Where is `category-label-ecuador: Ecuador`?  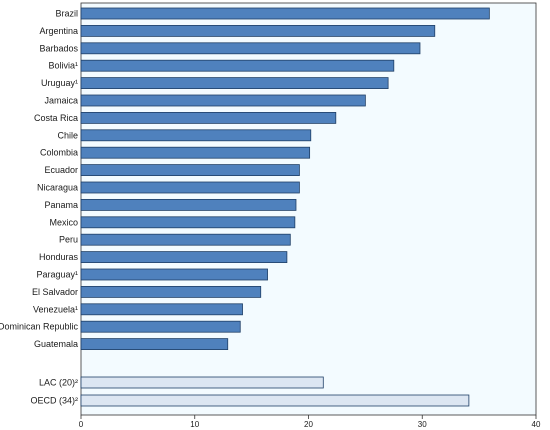
category-label-ecuador: Ecuador is located at coordinates (61, 170).